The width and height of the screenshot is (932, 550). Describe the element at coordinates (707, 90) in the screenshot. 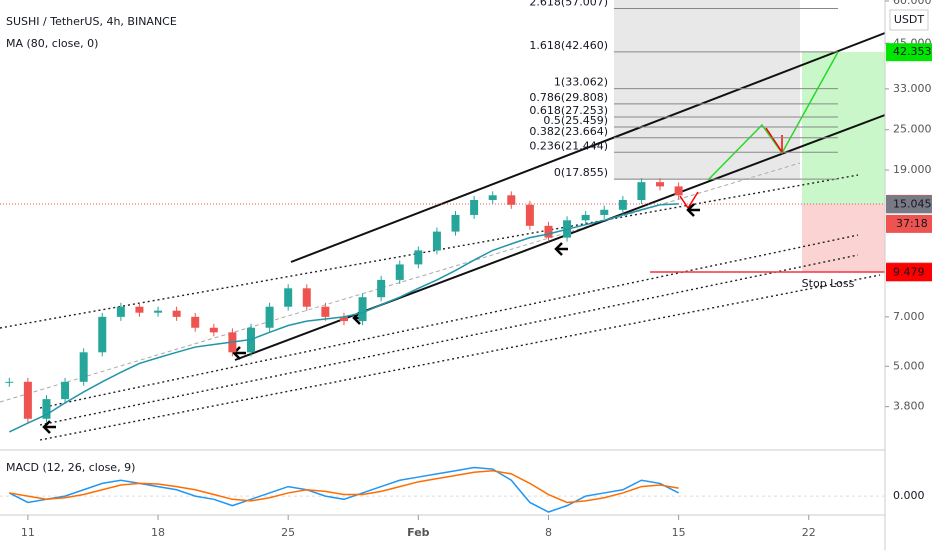

I see `fib-box` at that location.